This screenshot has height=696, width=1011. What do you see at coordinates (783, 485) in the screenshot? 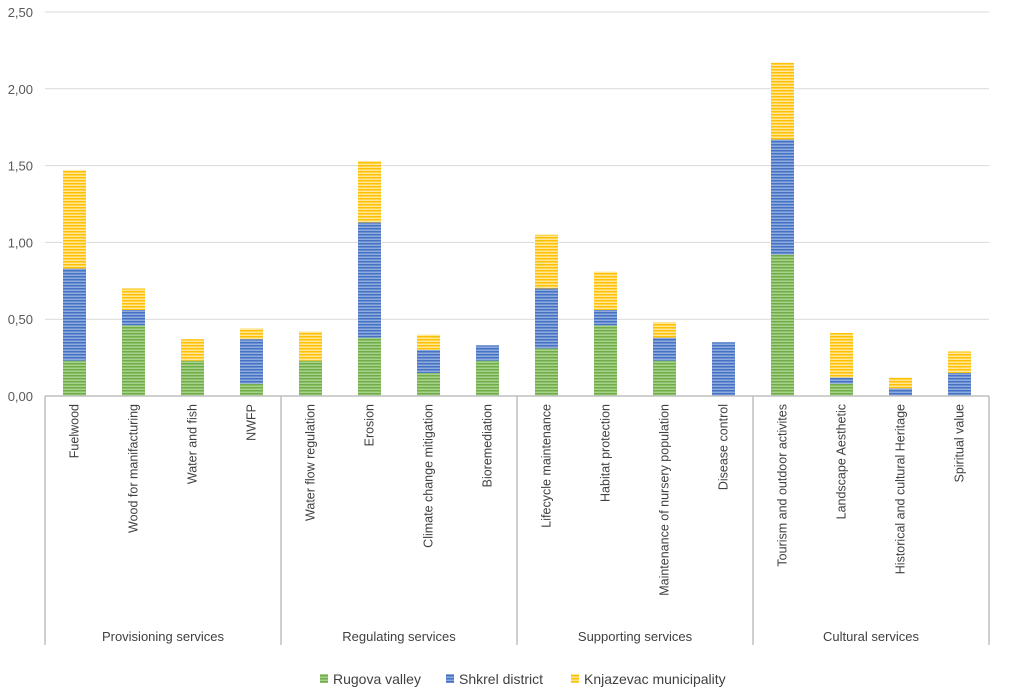
I see `category-label: Tourism and outdoor activites` at bounding box center [783, 485].